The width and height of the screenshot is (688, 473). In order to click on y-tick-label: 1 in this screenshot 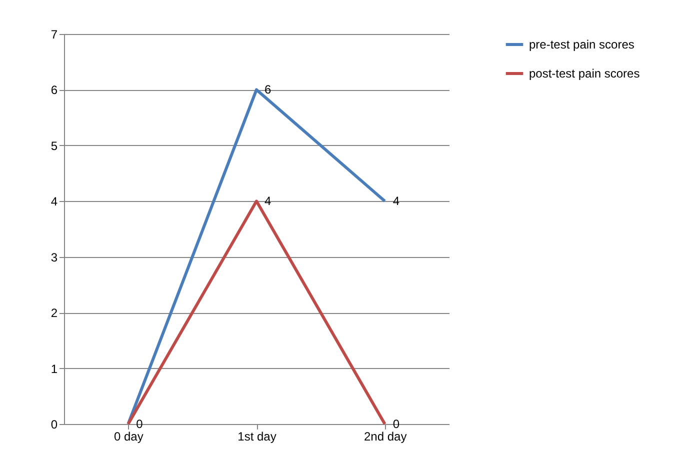, I will do `click(54, 369)`.